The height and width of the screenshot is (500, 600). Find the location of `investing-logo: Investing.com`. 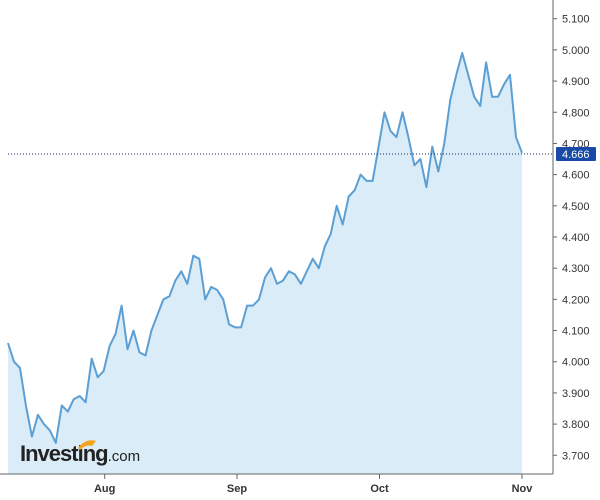

investing-logo: Investing.com is located at coordinates (80, 453).